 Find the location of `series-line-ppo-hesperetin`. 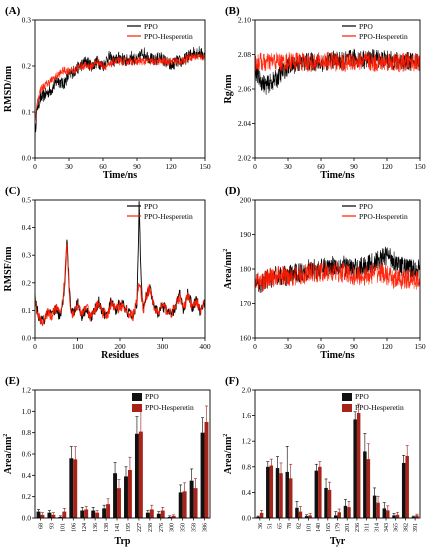

series-line-ppo-hesperetin is located at coordinates (337, 62).